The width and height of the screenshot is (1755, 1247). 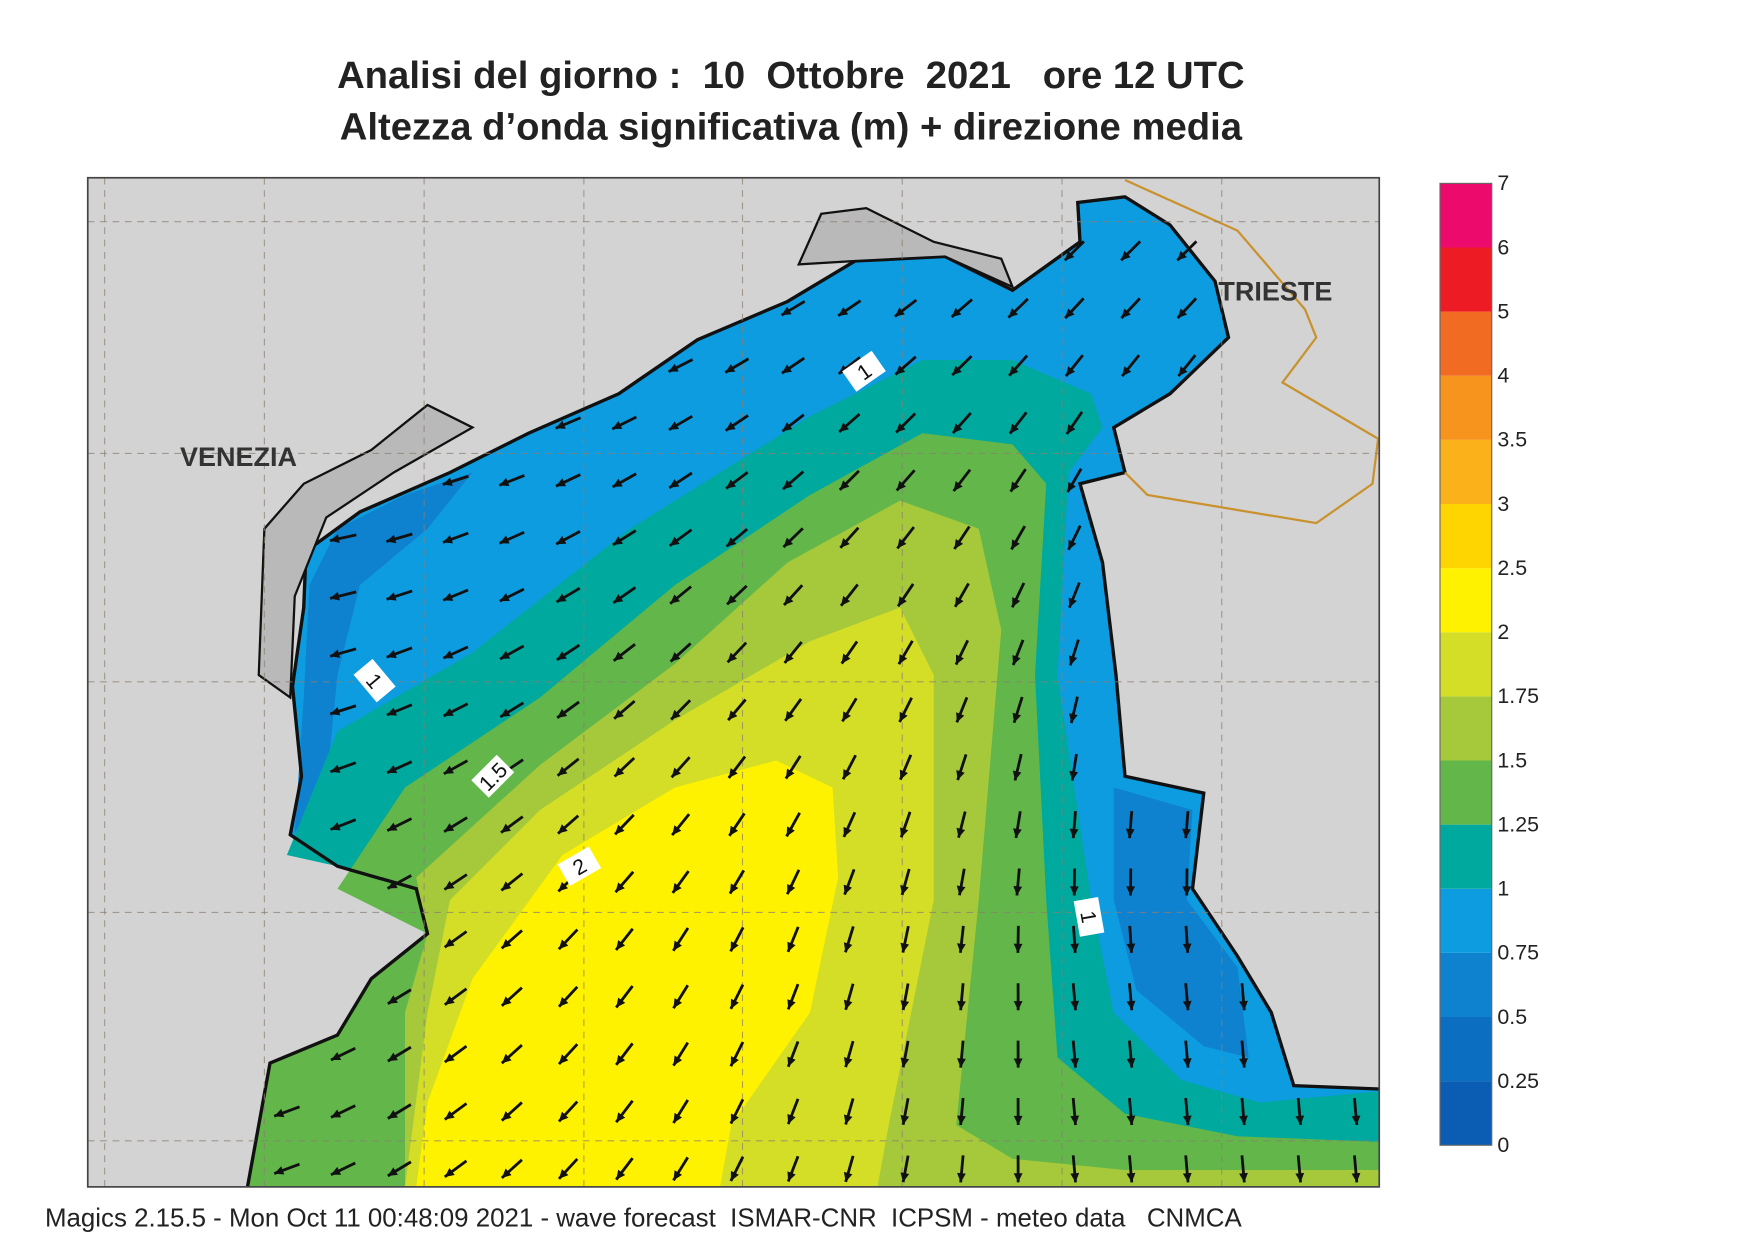 I want to click on legend-tick: 0, so click(x=1503, y=1145).